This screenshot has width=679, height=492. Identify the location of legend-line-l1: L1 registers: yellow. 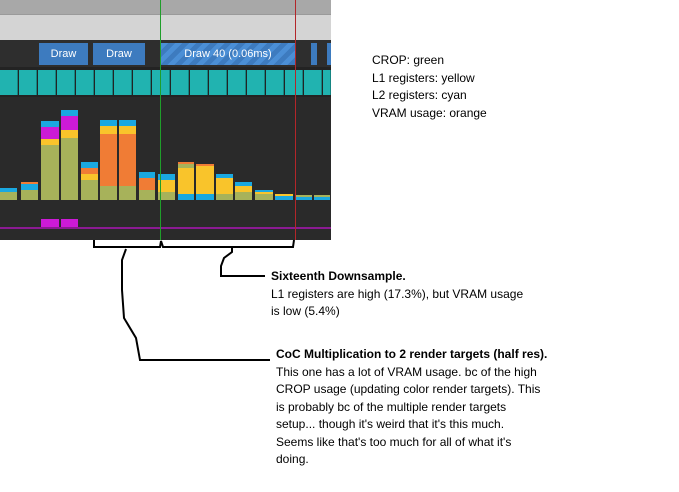
(423, 77).